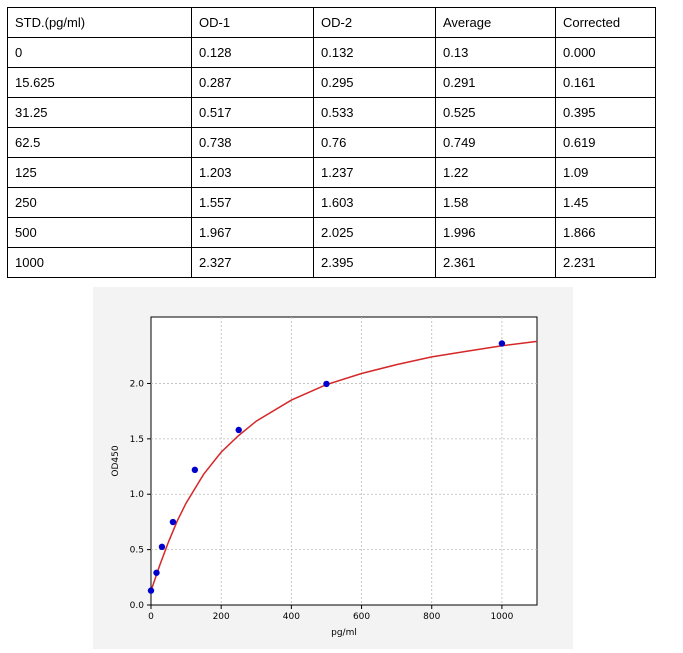 This screenshot has width=683, height=653. I want to click on table-header-cell: OD-2, so click(374, 22).